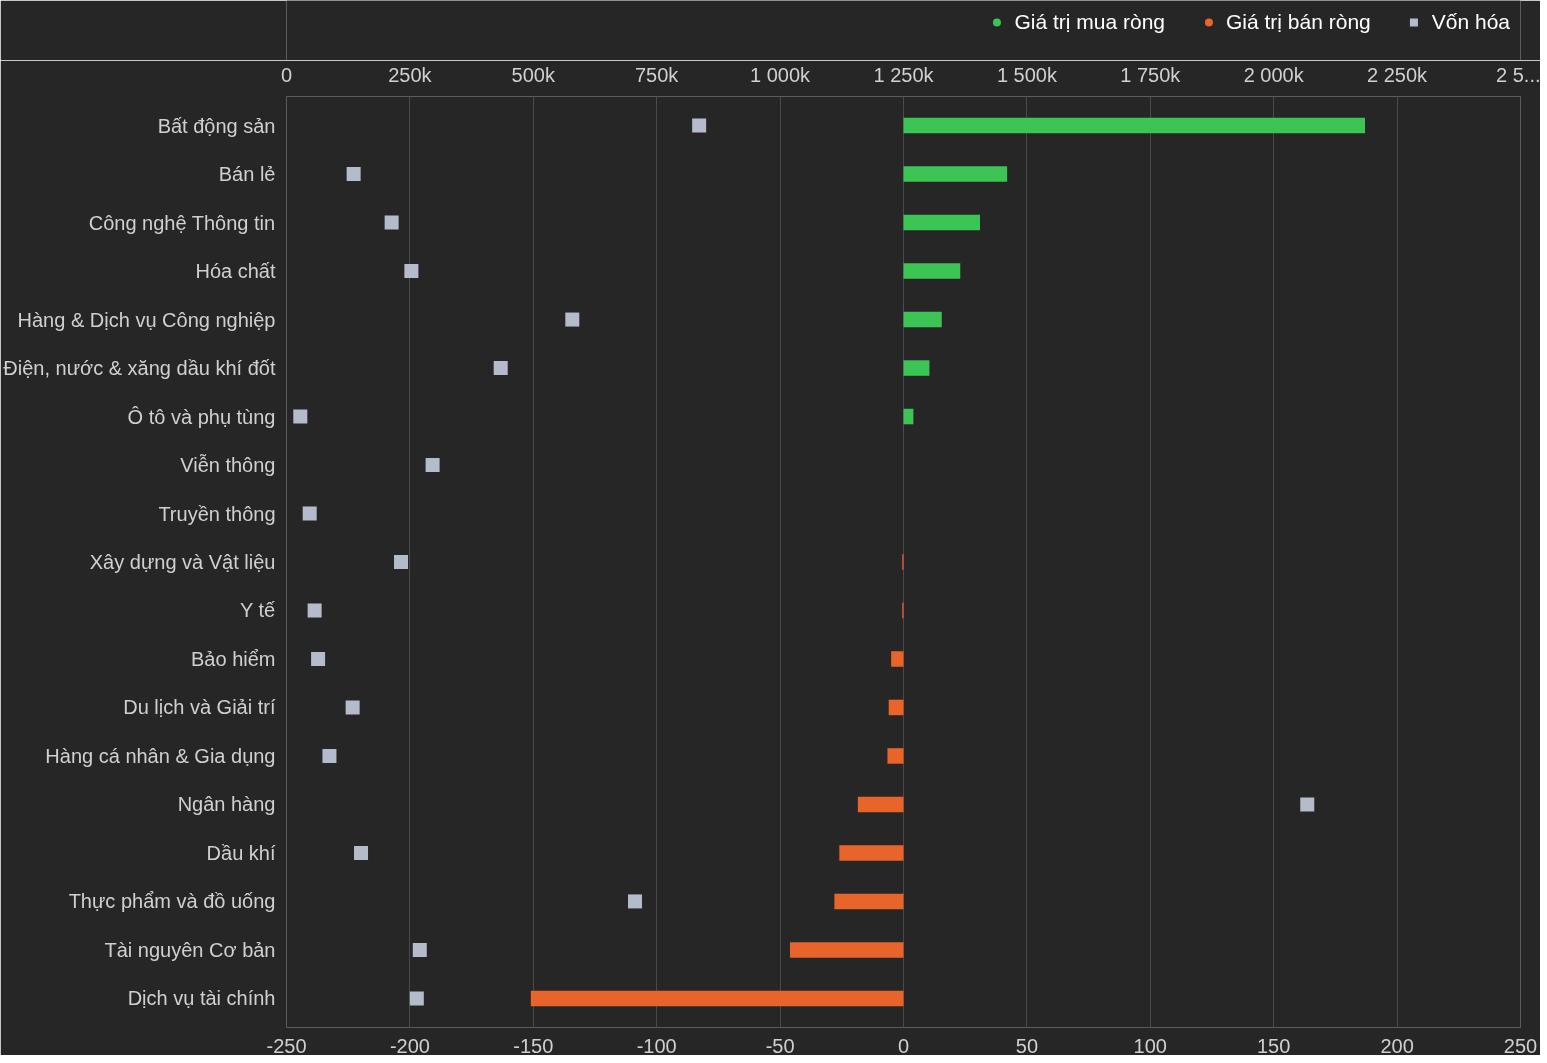 This screenshot has width=1547, height=1063. Describe the element at coordinates (533, 74) in the screenshot. I see `x2-tick-label: 500k` at that location.